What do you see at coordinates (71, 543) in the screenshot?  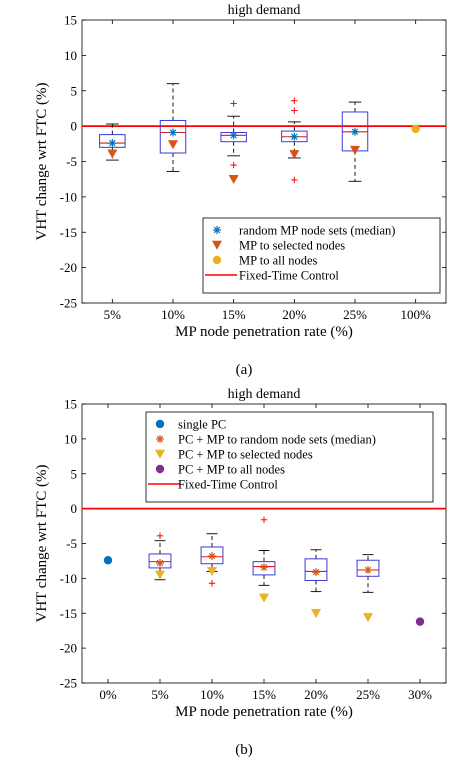 I see `y-tick-label: -5` at bounding box center [71, 543].